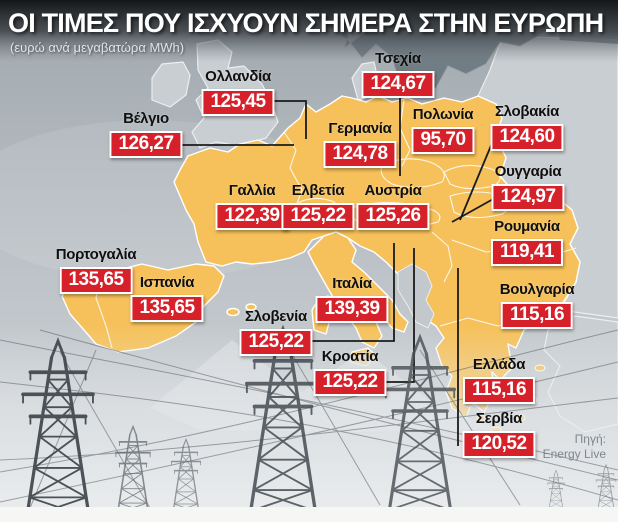 The height and width of the screenshot is (522, 618). I want to click on country-netherlands: Ολλανδία 125,45, so click(238, 92).